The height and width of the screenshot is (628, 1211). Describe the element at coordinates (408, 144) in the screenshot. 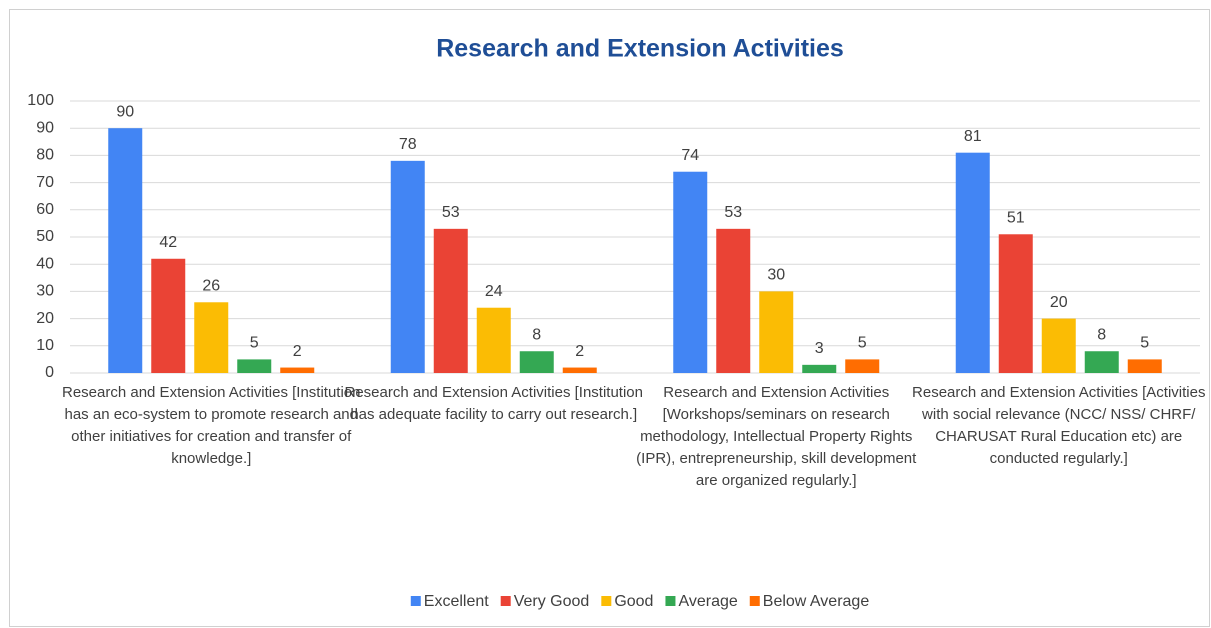

I see `value-label: 78` at that location.